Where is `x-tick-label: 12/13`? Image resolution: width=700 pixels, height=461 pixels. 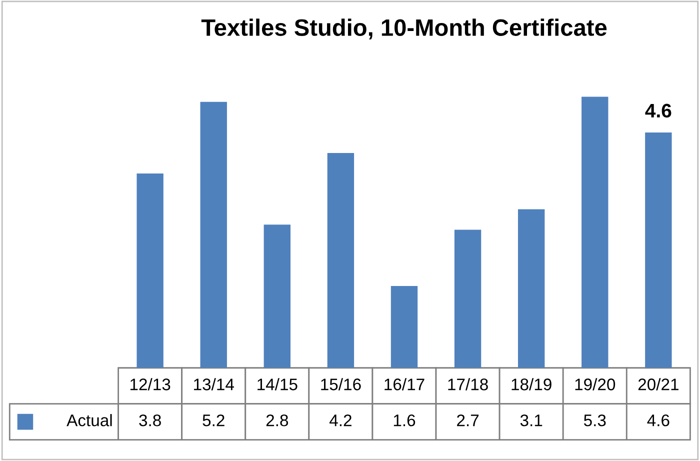 x-tick-label: 12/13 is located at coordinates (150, 384).